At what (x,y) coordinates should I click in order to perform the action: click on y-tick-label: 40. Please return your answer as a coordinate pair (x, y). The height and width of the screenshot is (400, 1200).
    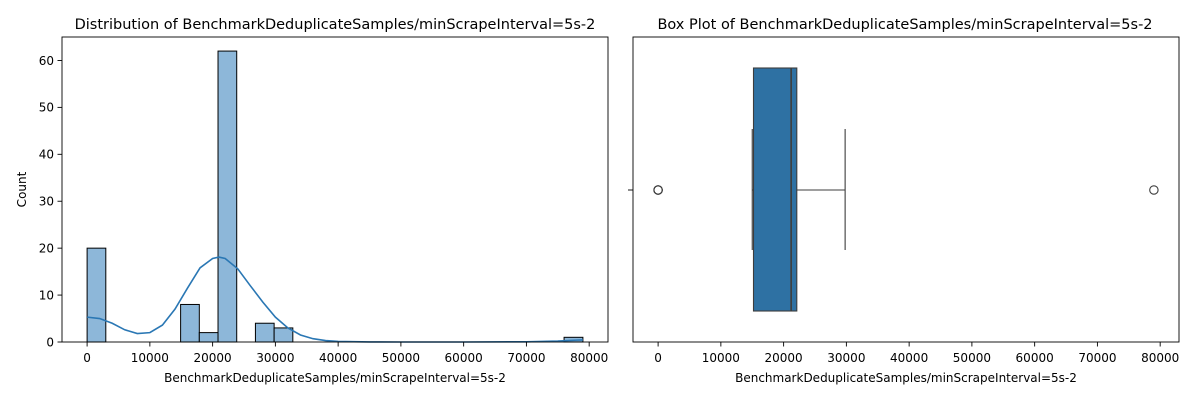
    Looking at the image, I should click on (46, 155).